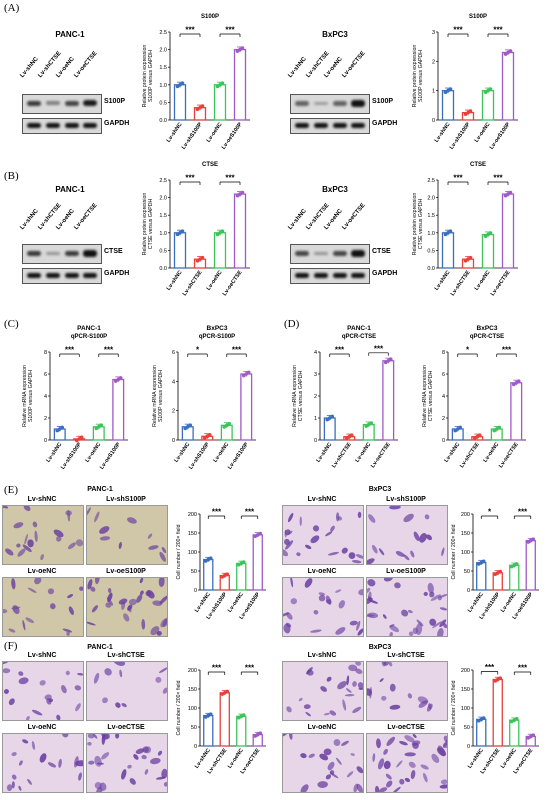 The image size is (550, 800). Describe the element at coordinates (45, 375) in the screenshot. I see `y-tick-label: 6` at that location.